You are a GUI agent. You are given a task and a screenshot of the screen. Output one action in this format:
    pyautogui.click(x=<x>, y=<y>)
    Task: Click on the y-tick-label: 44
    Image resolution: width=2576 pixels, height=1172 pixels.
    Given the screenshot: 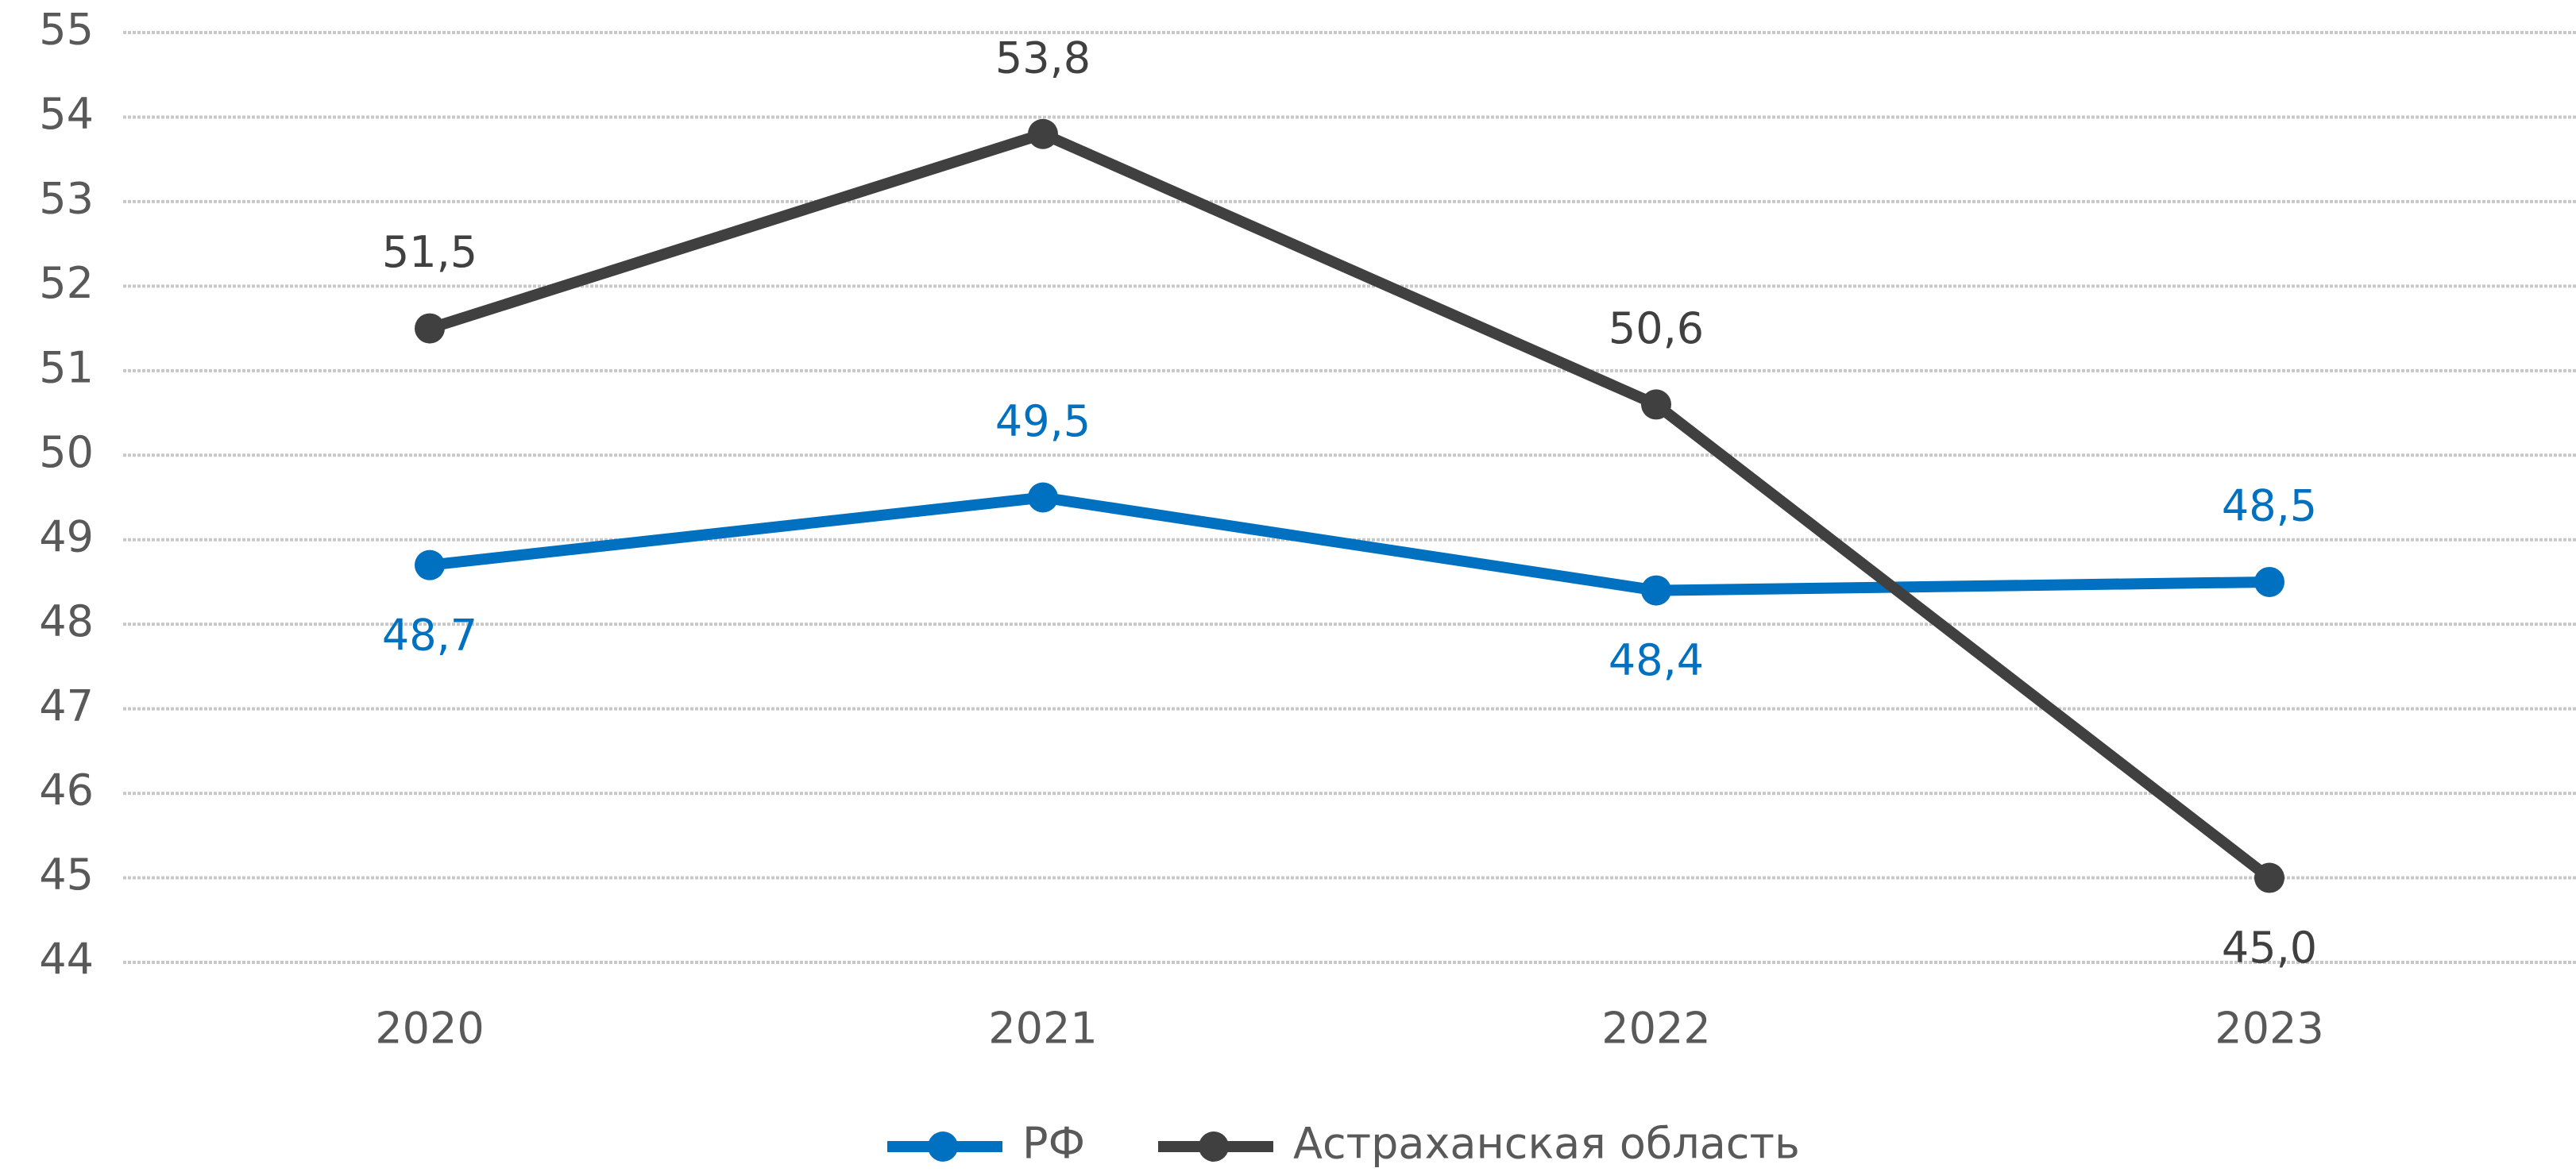 What is the action you would take?
    pyautogui.click(x=66, y=960)
    